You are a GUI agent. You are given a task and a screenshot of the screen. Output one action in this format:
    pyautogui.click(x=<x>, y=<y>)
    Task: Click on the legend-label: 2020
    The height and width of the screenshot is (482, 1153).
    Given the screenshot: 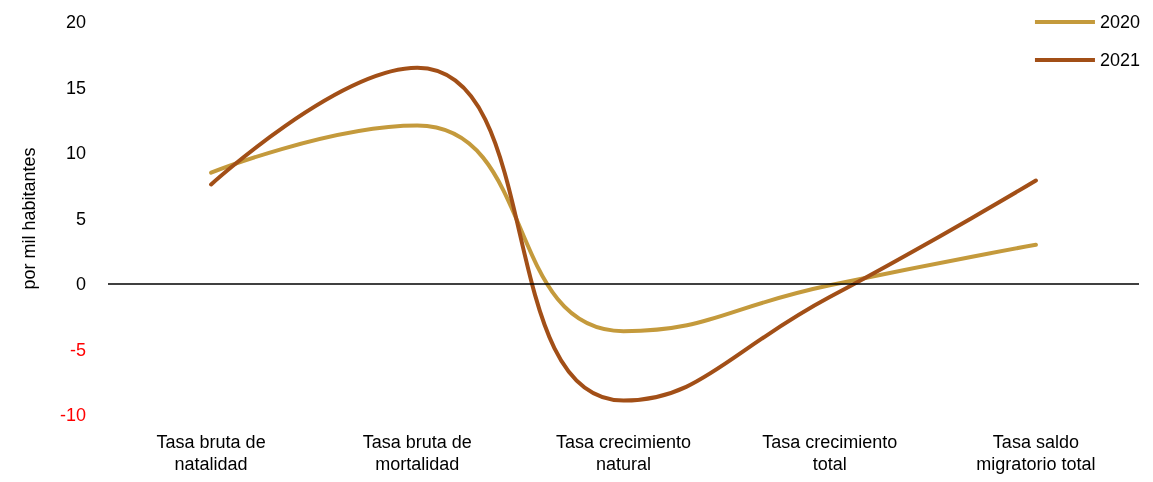 What is the action you would take?
    pyautogui.click(x=1119, y=22)
    